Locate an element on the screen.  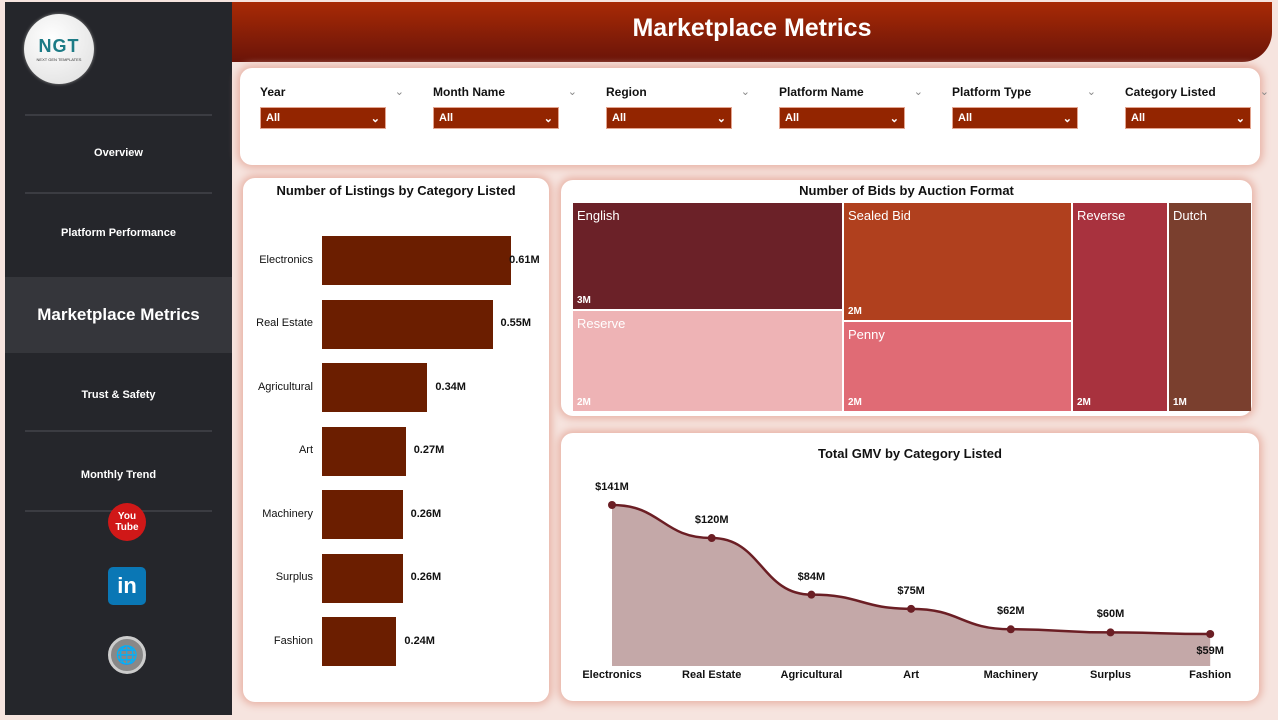
treemap-tile: English 3M is located at coordinates (707, 256).